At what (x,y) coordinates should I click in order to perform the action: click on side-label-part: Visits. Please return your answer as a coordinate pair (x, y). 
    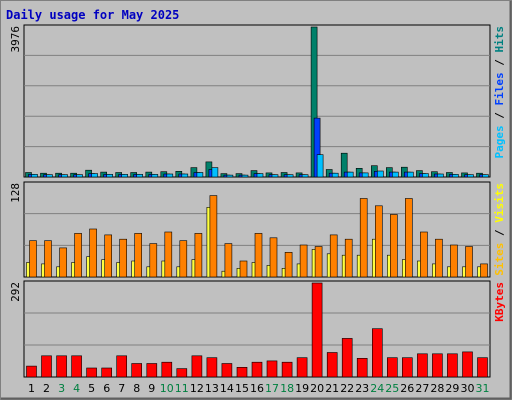
    Looking at the image, I should click on (499, 203).